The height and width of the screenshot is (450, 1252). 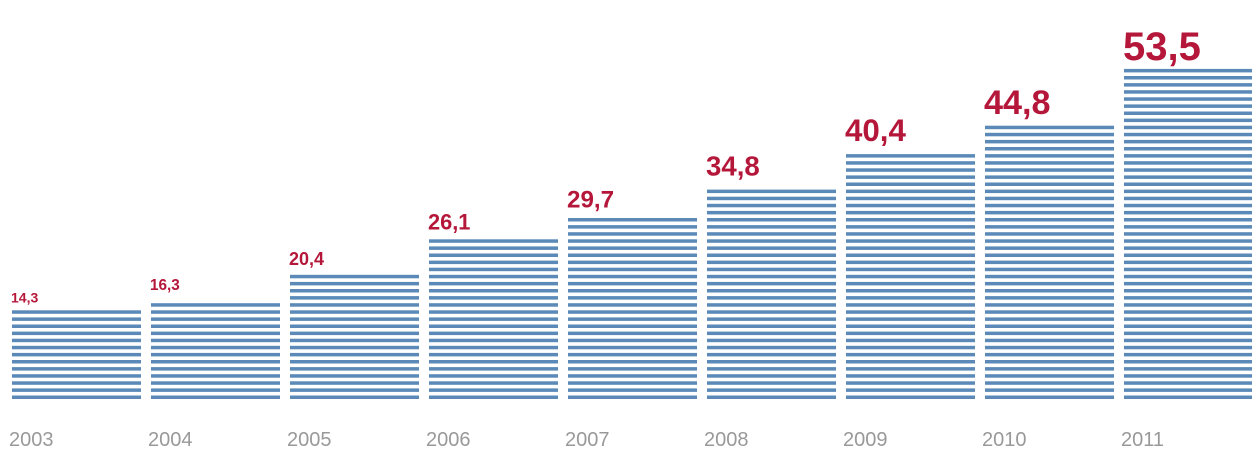 I want to click on value-label-2005: 20,4, so click(x=306, y=259).